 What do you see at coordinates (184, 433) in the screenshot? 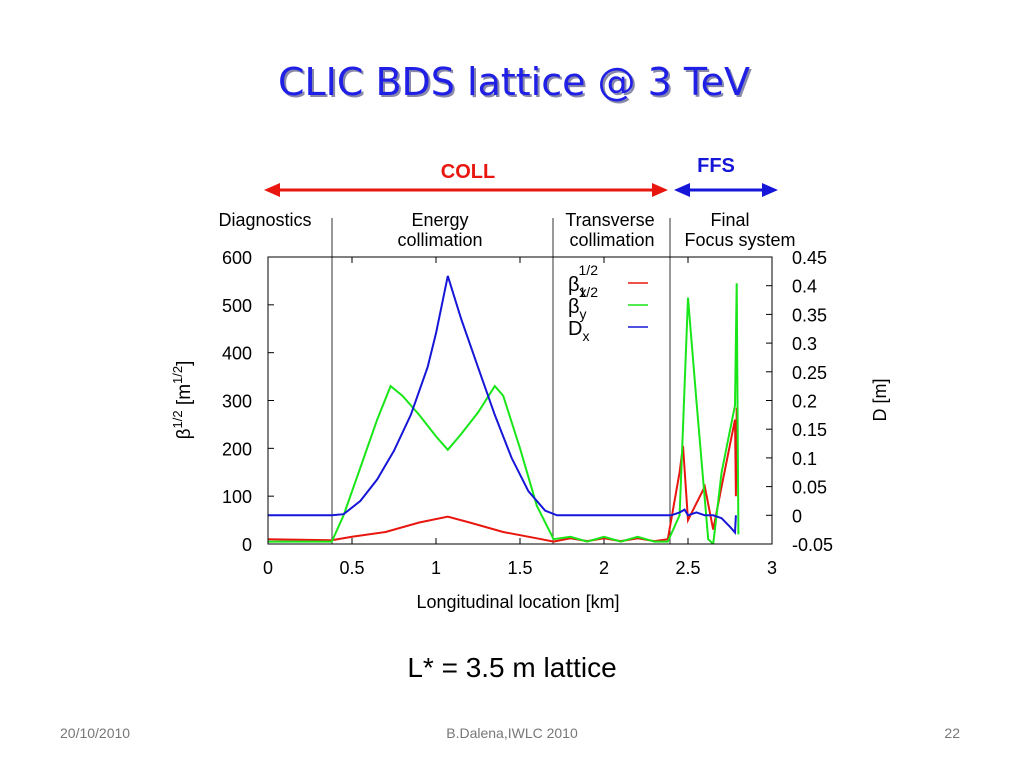
I see `y-label-part: β` at bounding box center [184, 433].